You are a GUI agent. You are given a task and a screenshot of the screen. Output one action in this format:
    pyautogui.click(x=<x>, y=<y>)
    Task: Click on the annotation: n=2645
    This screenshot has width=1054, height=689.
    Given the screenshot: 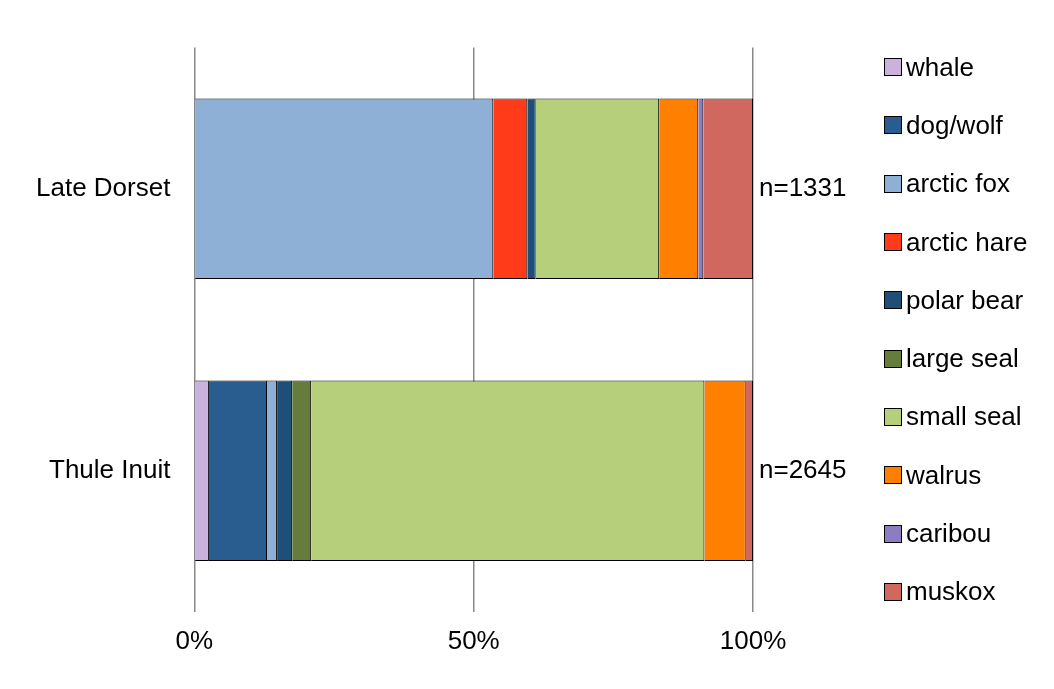 What is the action you would take?
    pyautogui.click(x=803, y=468)
    